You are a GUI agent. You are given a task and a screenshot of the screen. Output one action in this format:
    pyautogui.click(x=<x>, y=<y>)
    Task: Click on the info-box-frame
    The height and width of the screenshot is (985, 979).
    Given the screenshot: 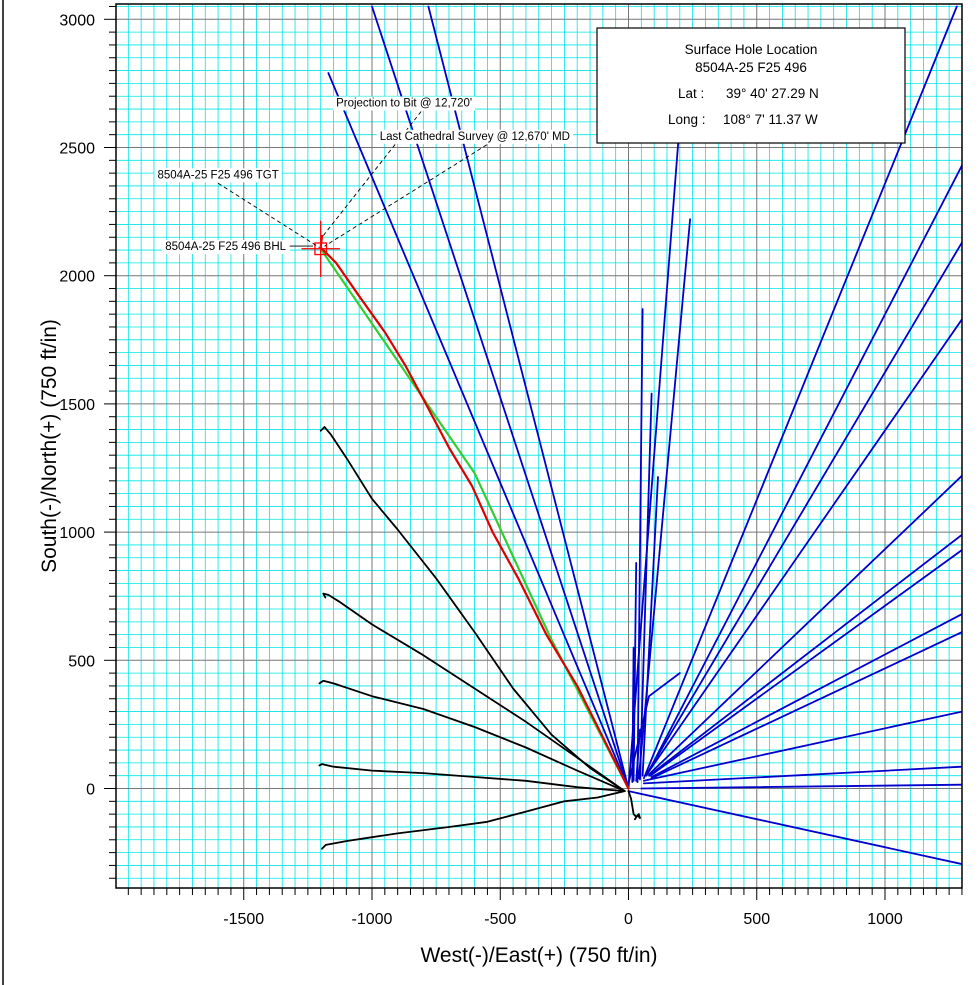 What is the action you would take?
    pyautogui.click(x=751, y=85)
    